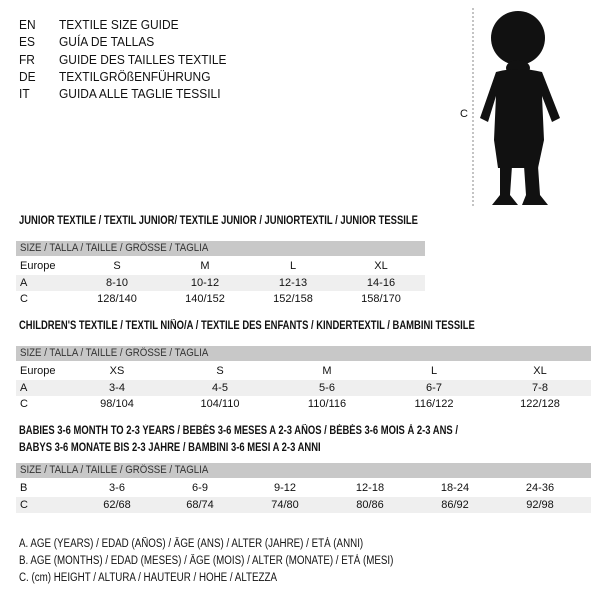 The image size is (600, 600). Describe the element at coordinates (24, 94) in the screenshot. I see `language-code: IT` at that location.